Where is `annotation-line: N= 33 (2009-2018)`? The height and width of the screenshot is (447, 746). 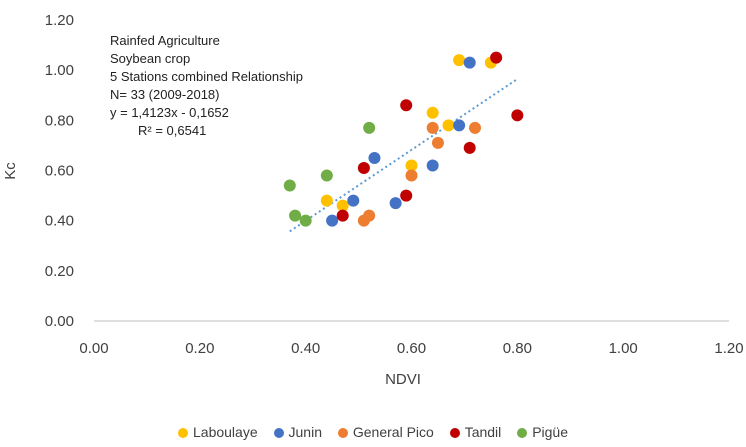 annotation-line: N= 33 (2009-2018) is located at coordinates (165, 94).